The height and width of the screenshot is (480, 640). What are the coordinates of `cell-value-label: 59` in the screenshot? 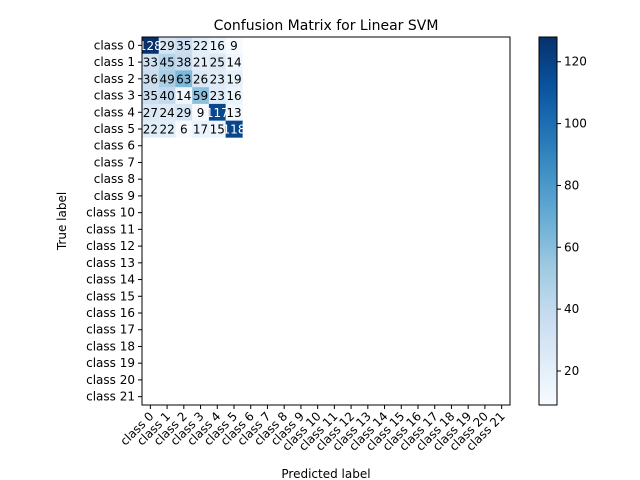 It's located at (200, 96).